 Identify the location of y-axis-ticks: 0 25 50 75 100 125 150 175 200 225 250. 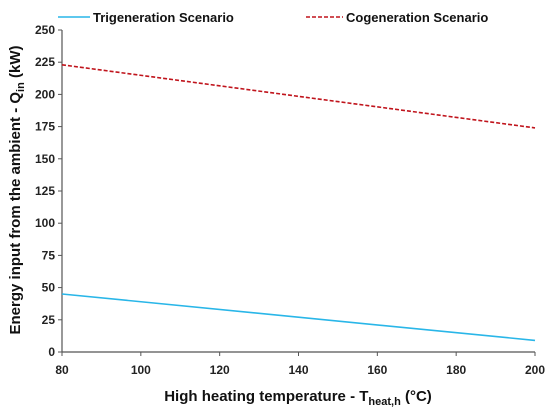
(48, 191).